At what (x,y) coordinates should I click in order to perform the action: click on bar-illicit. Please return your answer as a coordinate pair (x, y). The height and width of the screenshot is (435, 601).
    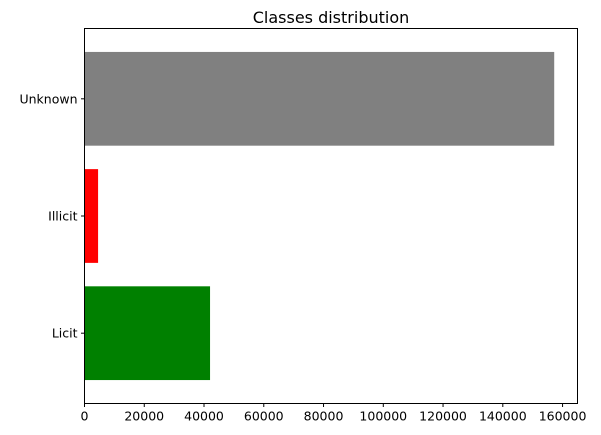
    Looking at the image, I should click on (91, 216).